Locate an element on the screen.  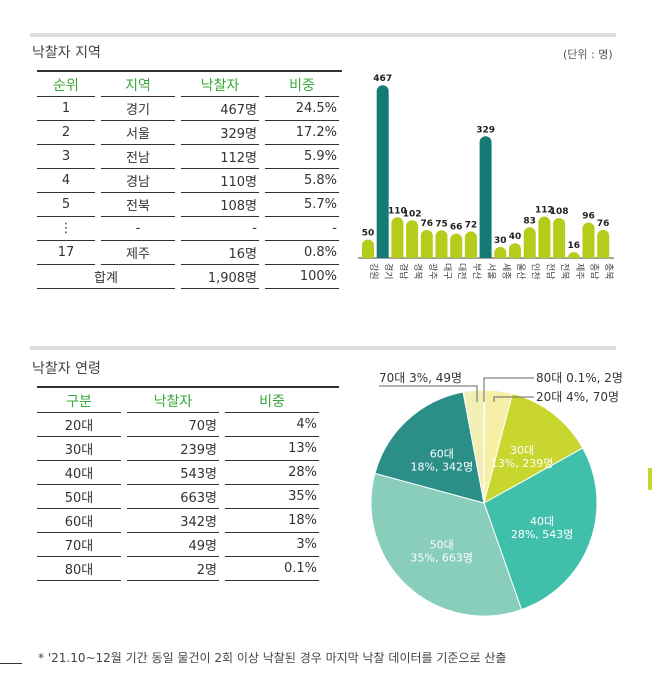
table-cell: 60대 is located at coordinates (79, 521).